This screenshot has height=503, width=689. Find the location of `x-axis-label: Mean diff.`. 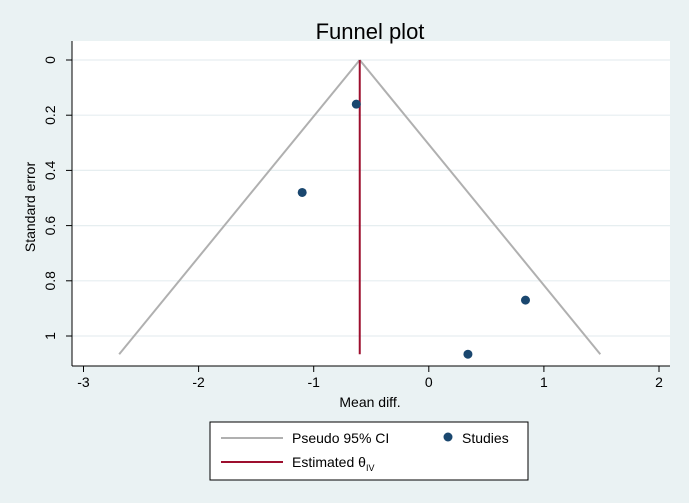

x-axis-label: Mean diff. is located at coordinates (369, 402).